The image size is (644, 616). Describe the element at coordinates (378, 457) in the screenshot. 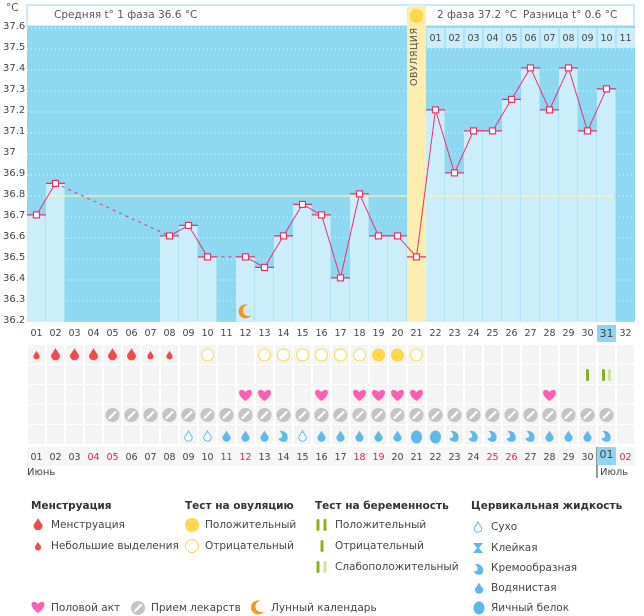

I see `calendar-date-label: 19` at that location.